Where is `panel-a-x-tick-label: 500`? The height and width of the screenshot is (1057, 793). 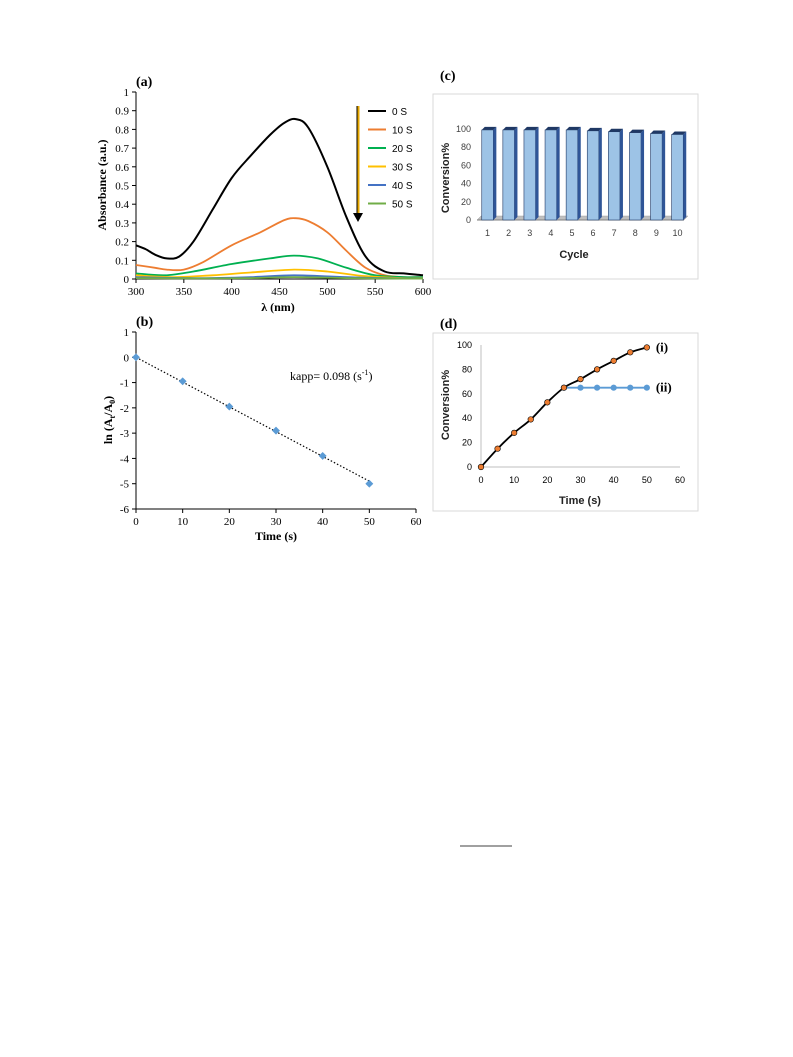
panel-a-x-tick-label: 500 is located at coordinates (327, 292).